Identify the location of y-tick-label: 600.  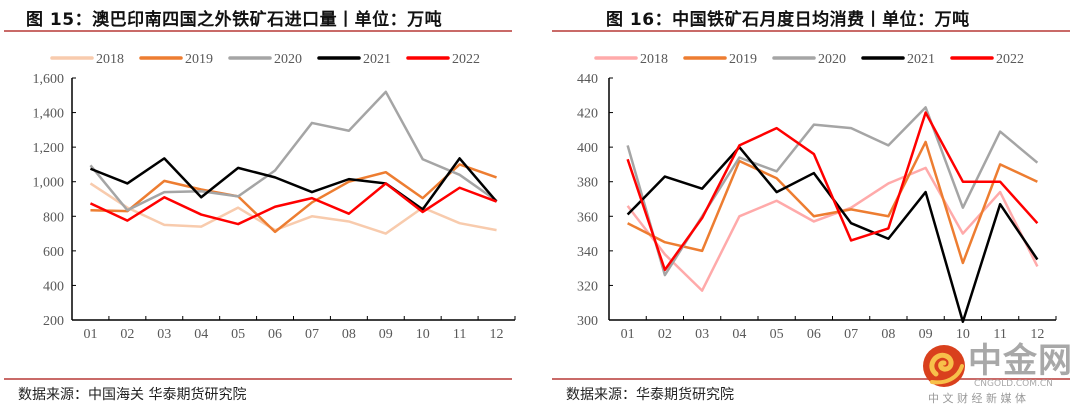
(53, 252).